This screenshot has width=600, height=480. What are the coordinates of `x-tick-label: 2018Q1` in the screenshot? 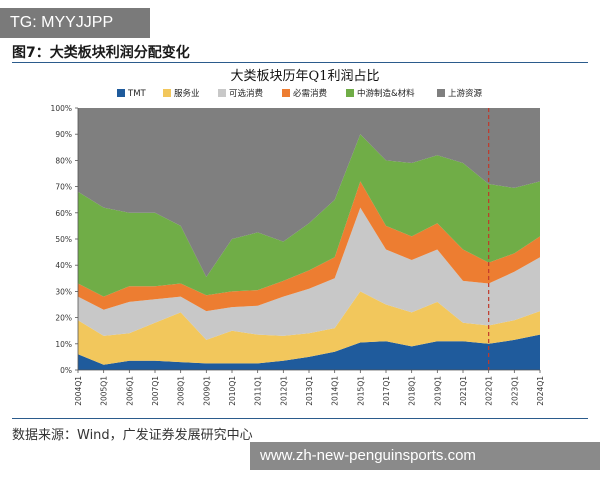 It's located at (412, 391).